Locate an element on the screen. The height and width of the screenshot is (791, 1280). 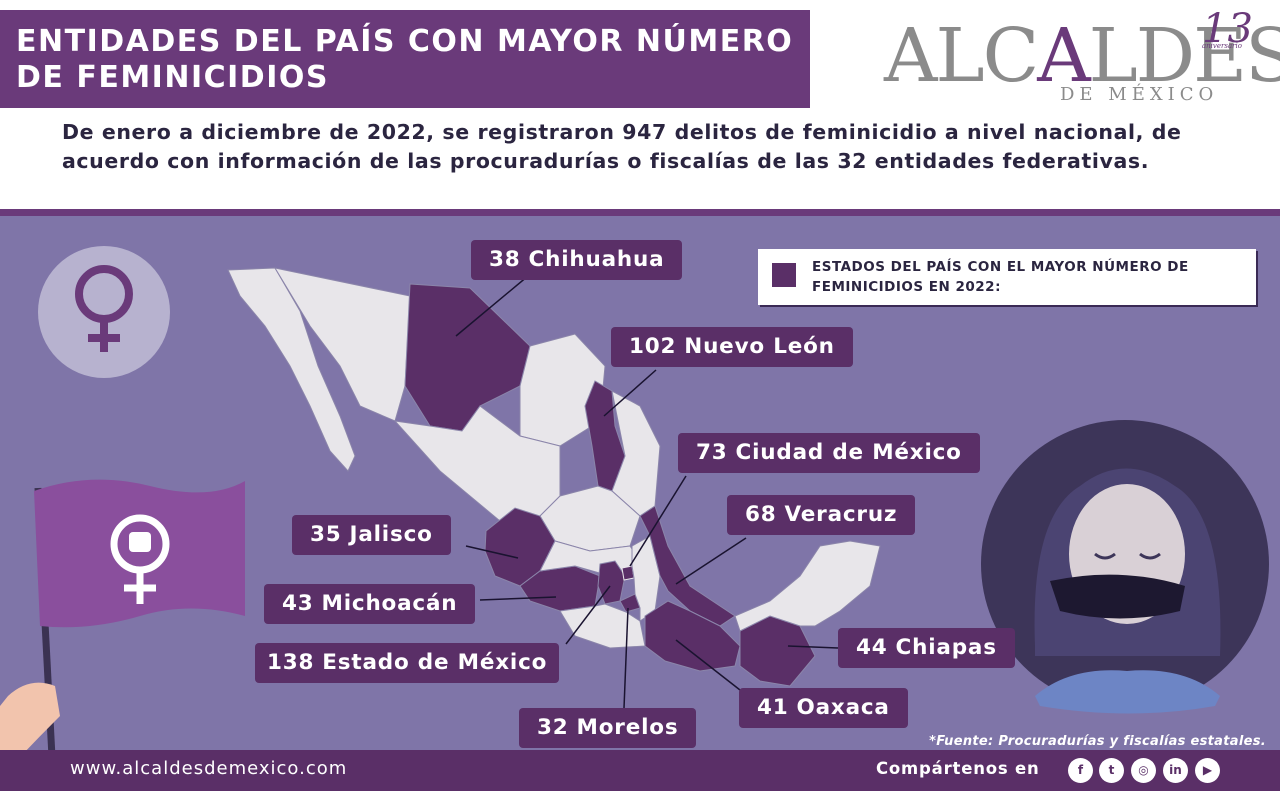
website-link: www.alcaldesdemexico.com is located at coordinates (209, 768).